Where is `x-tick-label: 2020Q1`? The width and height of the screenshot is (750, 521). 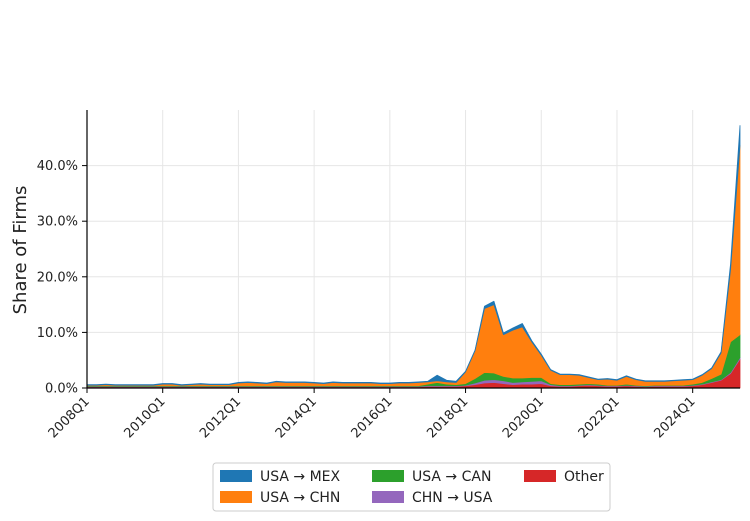 x-tick-label: 2020Q1 is located at coordinates (523, 417).